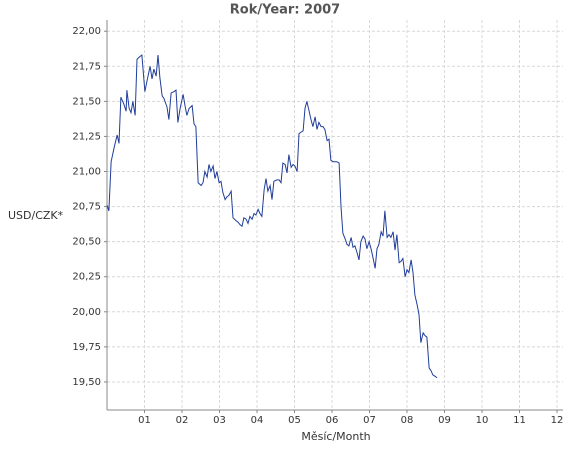 Image resolution: width=570 pixels, height=450 pixels. Describe the element at coordinates (86, 101) in the screenshot. I see `y-tick-label: 21,50` at that location.